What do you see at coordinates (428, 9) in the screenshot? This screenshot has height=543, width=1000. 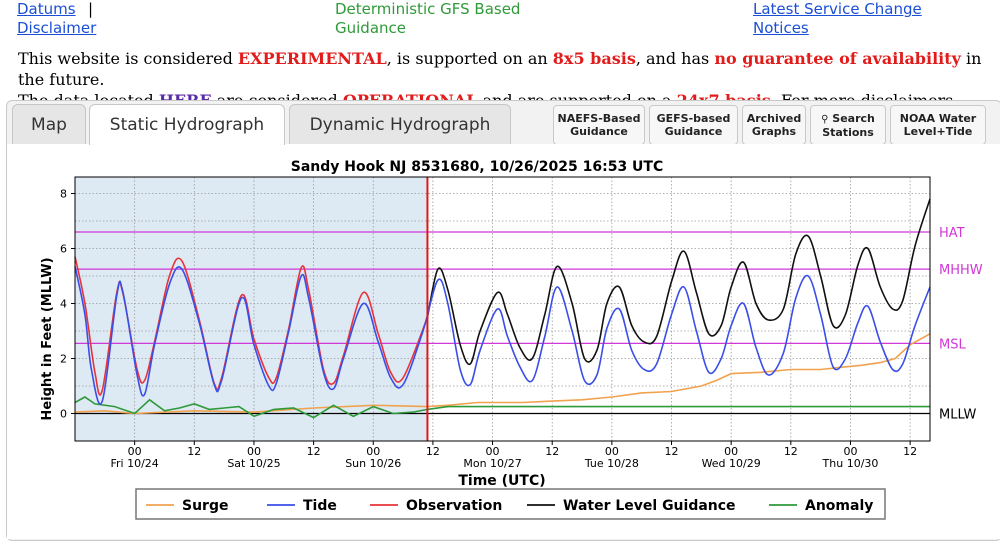 I see `gfs-guidance-title: Deterministic GFS Based` at bounding box center [428, 9].